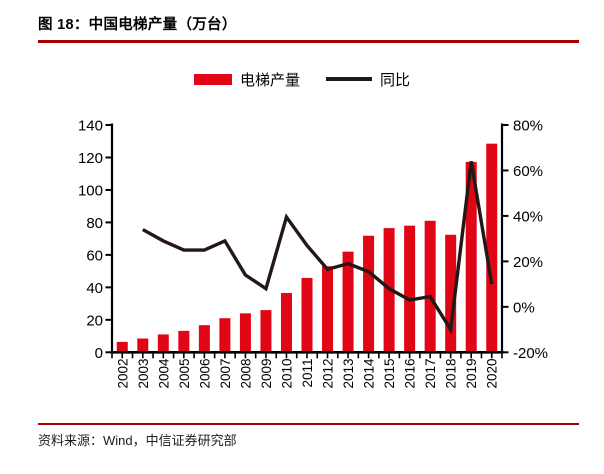  Describe the element at coordinates (451, 374) in the screenshot. I see `x-category-label: 2018` at that location.